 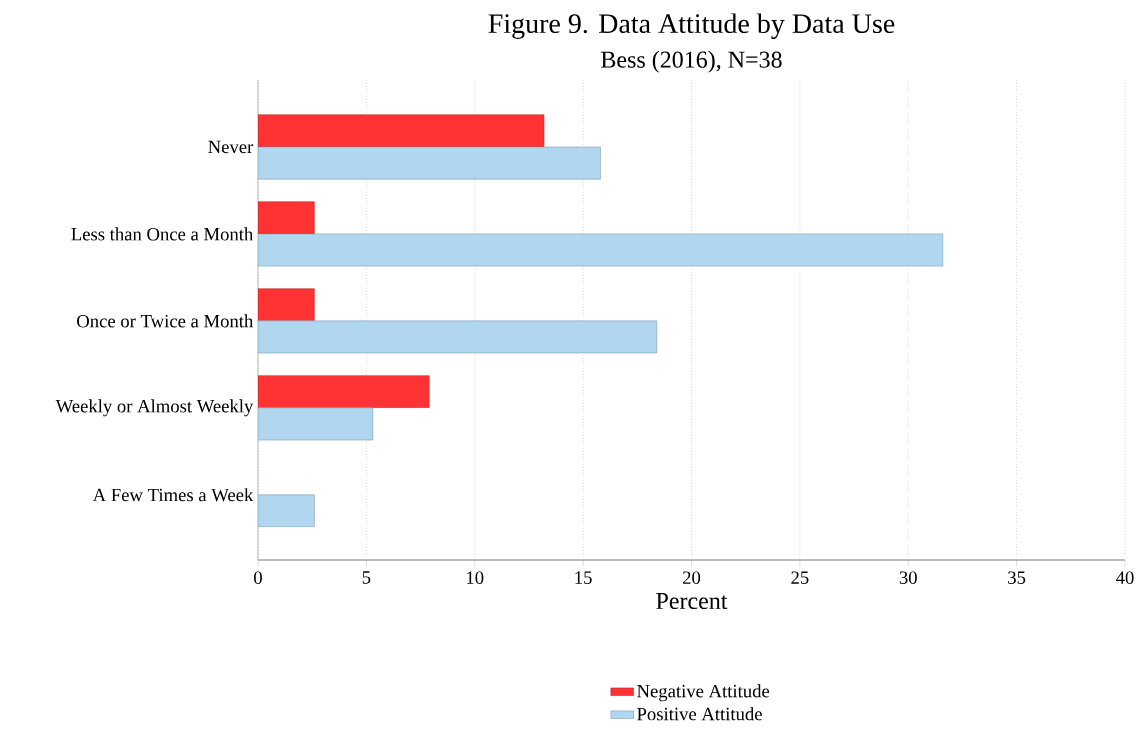 What do you see at coordinates (703, 693) in the screenshot?
I see `legend-label: Negative Attitude` at bounding box center [703, 693].